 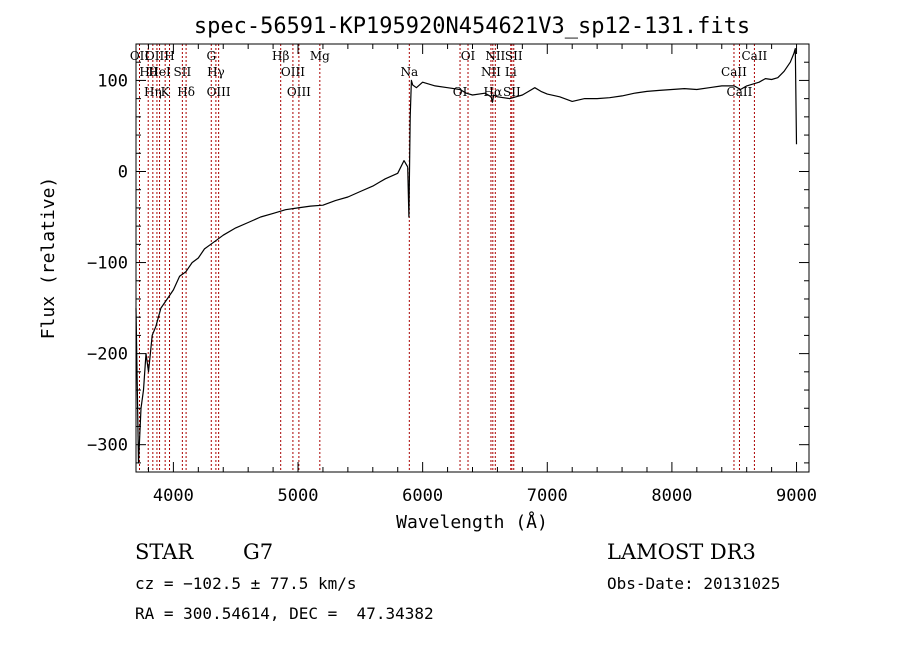 I want to click on x-tick-label: 7000, so click(x=547, y=496).